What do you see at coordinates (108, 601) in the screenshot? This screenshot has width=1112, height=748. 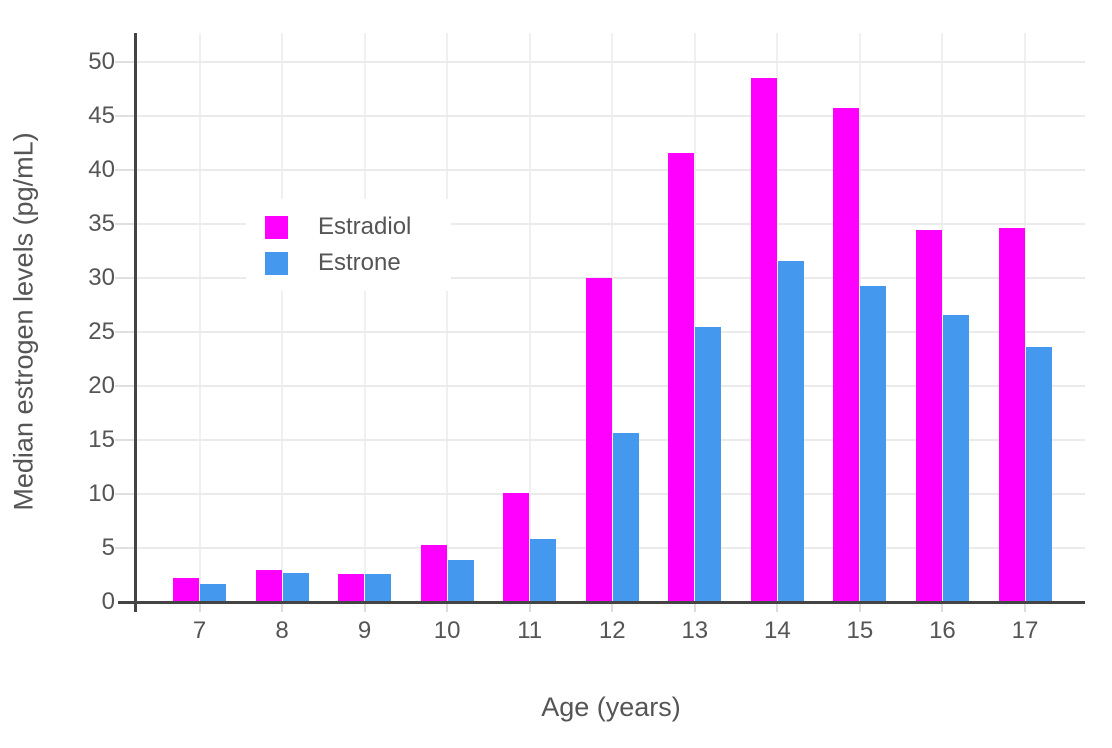 I see `y-tick-label: 0` at bounding box center [108, 601].